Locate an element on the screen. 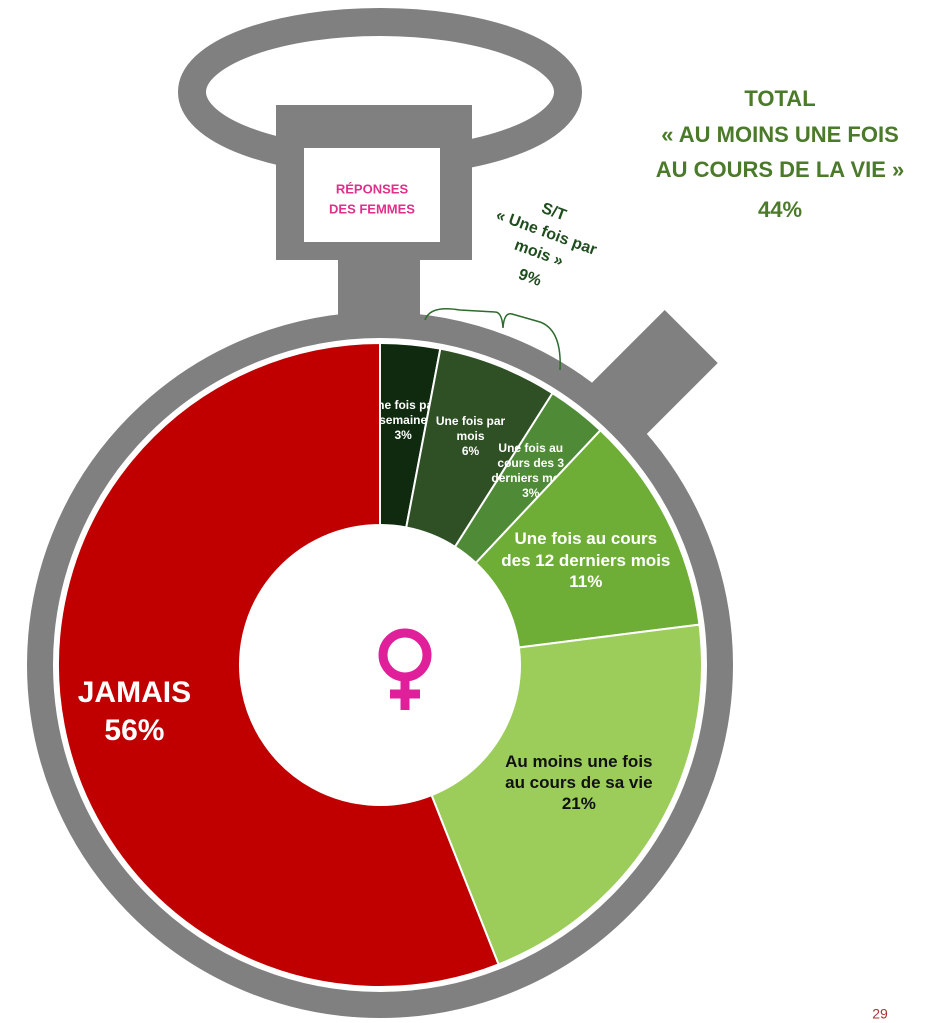 Image resolution: width=939 pixels, height=1023 pixels. slice-value: 11% is located at coordinates (586, 581).